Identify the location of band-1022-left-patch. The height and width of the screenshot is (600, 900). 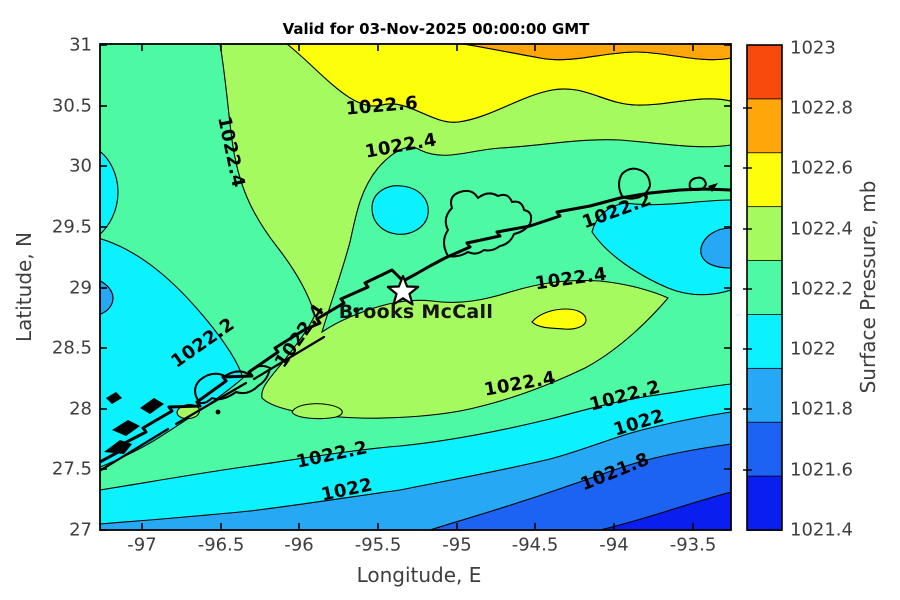
(109, 192).